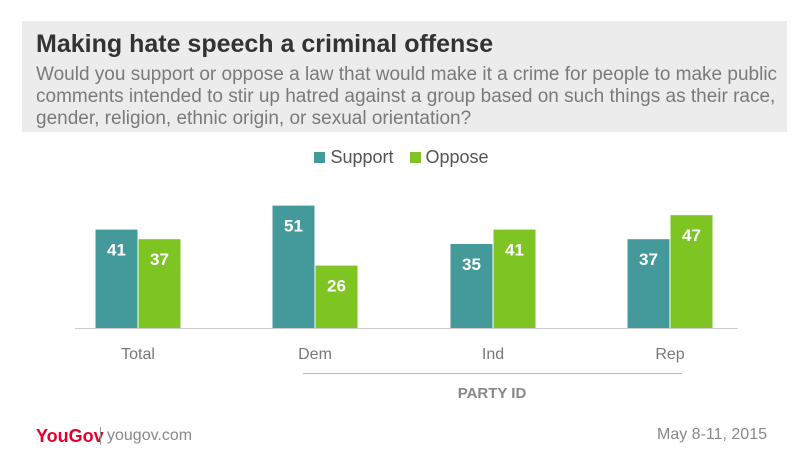  What do you see at coordinates (514, 278) in the screenshot?
I see `bar-oppose-ind` at bounding box center [514, 278].